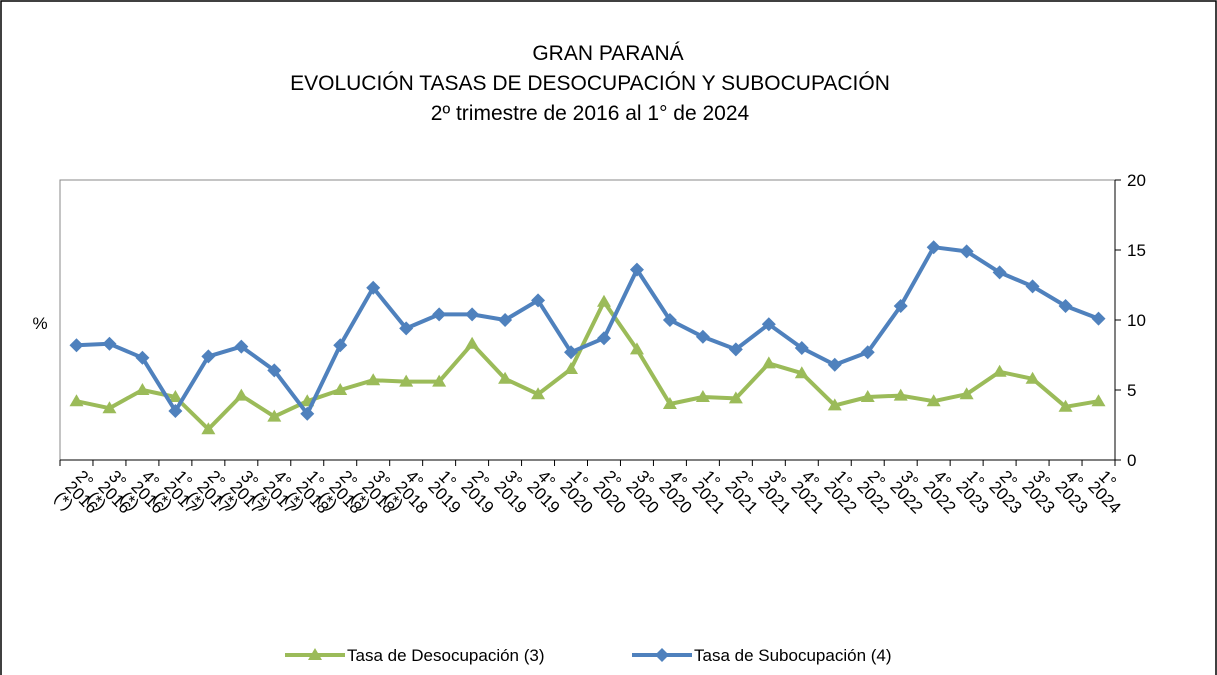 This screenshot has height=675, width=1217. What do you see at coordinates (1136, 180) in the screenshot?
I see `y-tick-label: 20` at bounding box center [1136, 180].